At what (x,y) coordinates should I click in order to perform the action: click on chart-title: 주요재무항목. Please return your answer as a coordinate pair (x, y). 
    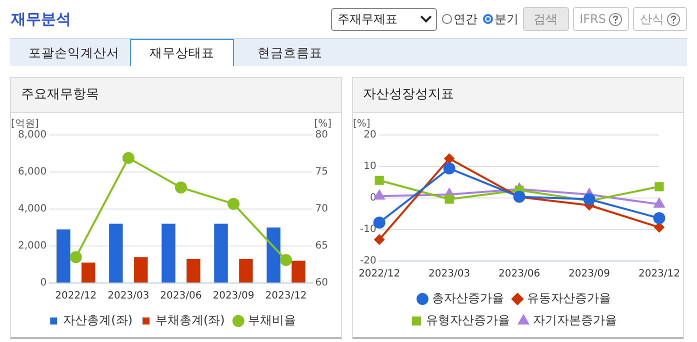
    Looking at the image, I should click on (176, 95).